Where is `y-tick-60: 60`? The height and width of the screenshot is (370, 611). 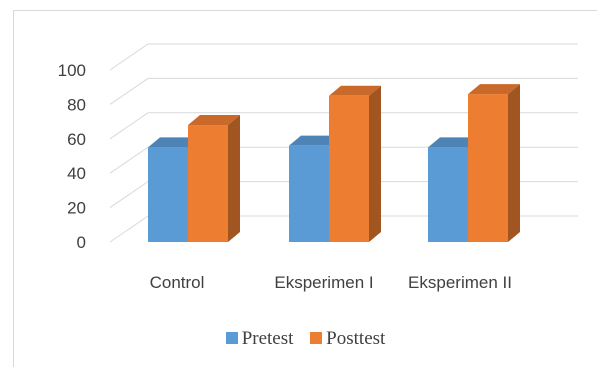 y-tick-60: 60 is located at coordinates (76, 139).